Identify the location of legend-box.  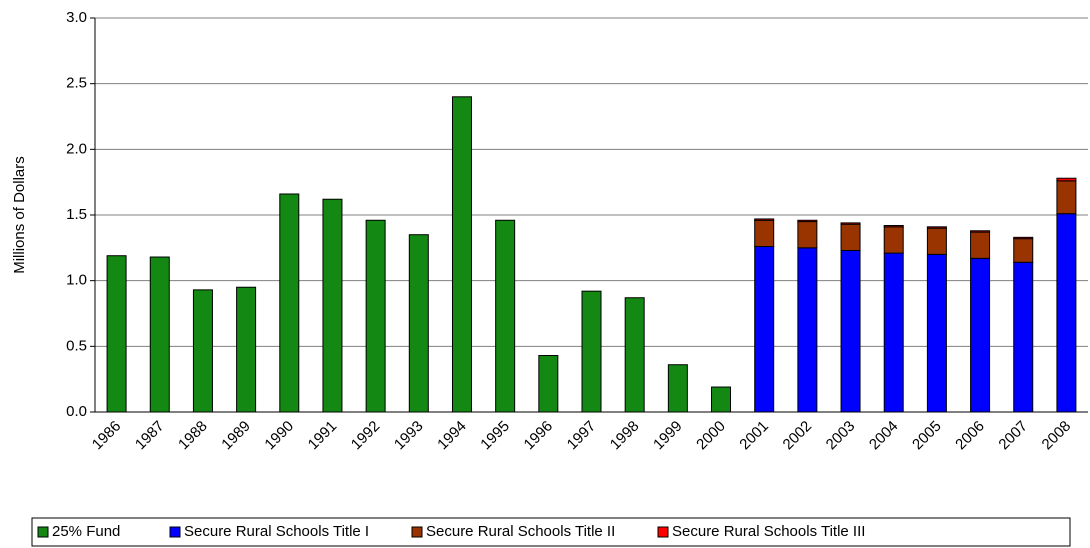
(551, 532).